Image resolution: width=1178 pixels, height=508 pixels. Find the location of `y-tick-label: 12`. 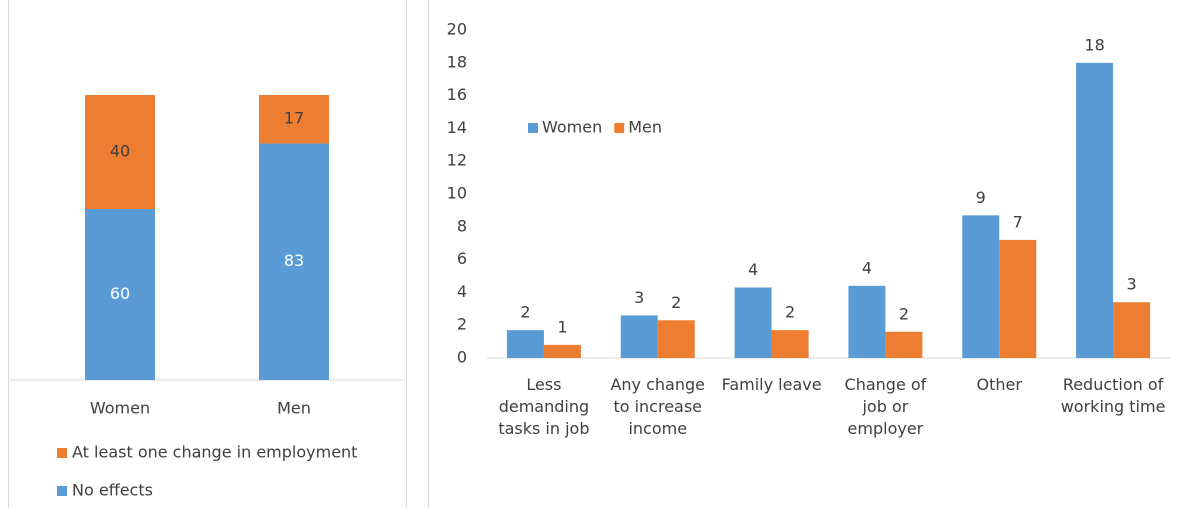

y-tick-label: 12 is located at coordinates (457, 160).